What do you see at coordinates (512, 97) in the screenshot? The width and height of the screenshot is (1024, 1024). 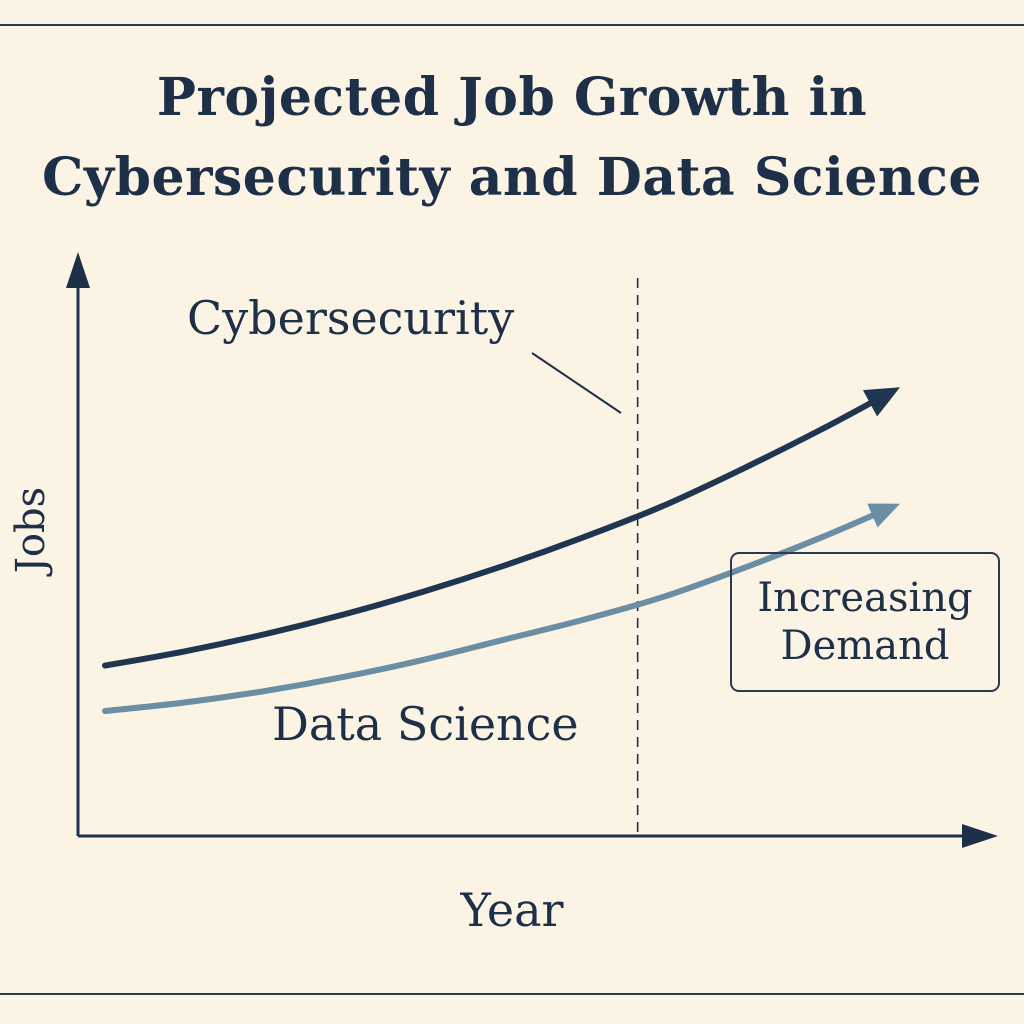 I see `chart-title-line-1: Projected Job Growth in` at bounding box center [512, 97].